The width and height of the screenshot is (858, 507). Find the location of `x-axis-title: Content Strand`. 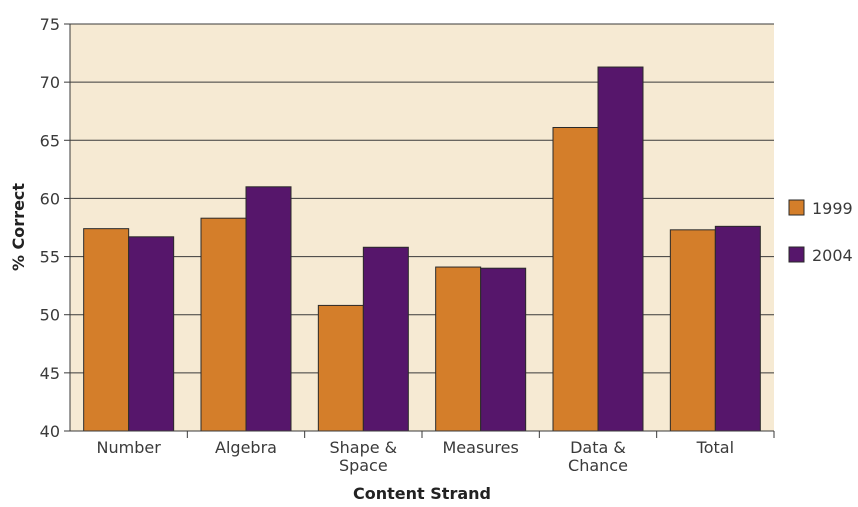

x-axis-title: Content Strand is located at coordinates (422, 493).